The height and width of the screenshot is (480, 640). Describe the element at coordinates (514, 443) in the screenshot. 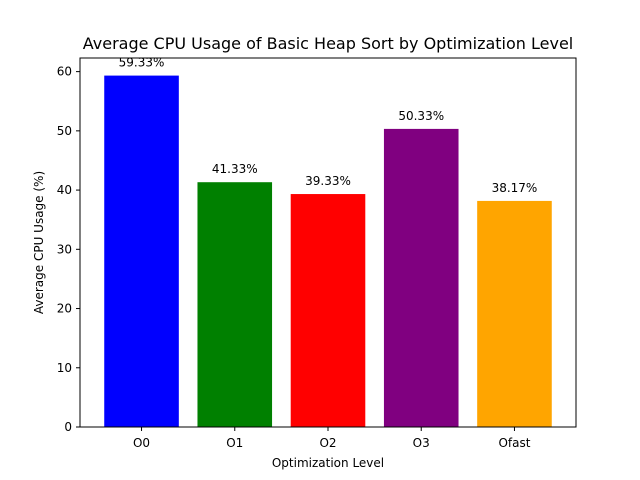

I see `x-tick-label: Ofast` at that location.